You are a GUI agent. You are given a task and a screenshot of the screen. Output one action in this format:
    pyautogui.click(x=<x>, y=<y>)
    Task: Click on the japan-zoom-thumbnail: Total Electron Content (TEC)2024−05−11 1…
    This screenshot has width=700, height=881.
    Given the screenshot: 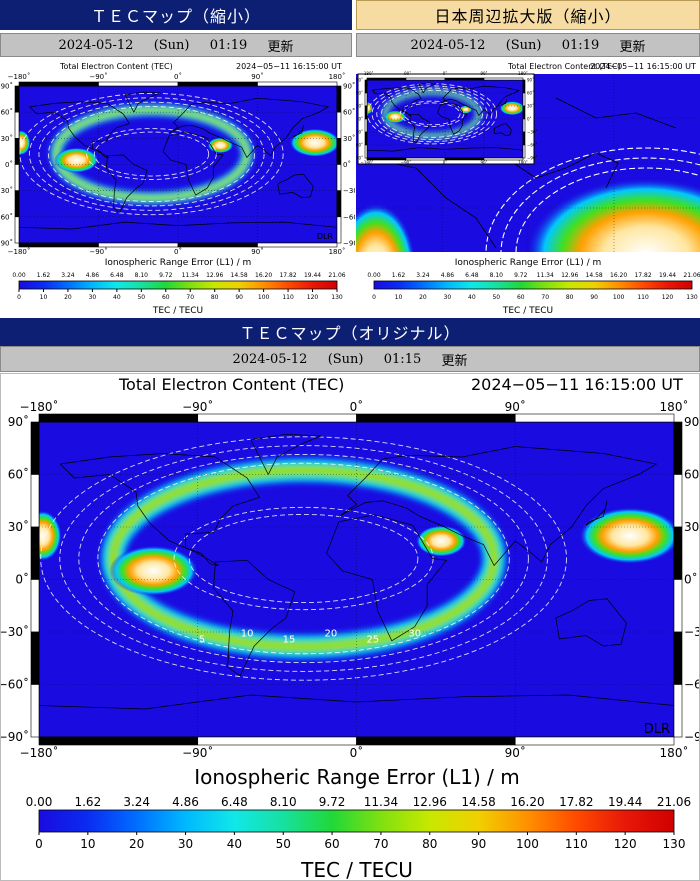 What is the action you would take?
    pyautogui.click(x=528, y=187)
    